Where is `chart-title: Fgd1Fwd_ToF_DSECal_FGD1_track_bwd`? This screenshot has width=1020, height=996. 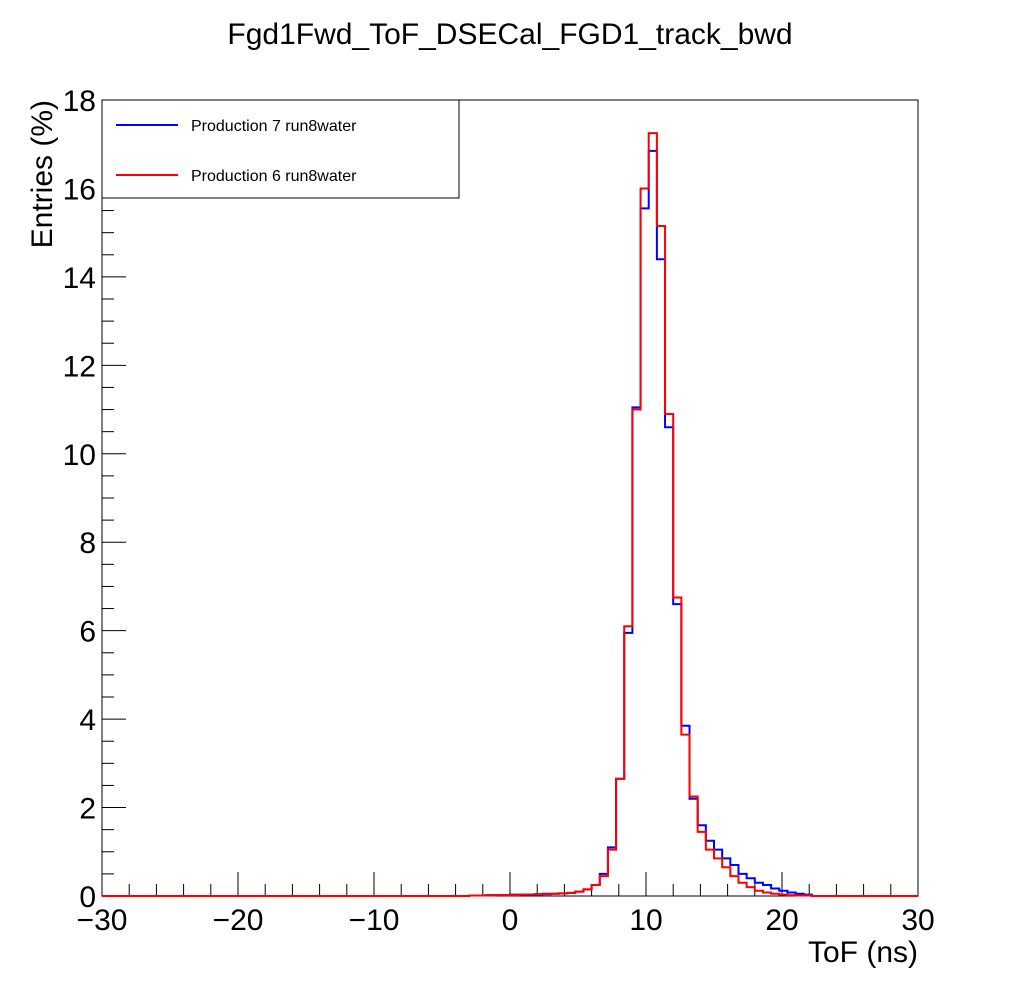 chart-title: Fgd1Fwd_ToF_DSECal_FGD1_track_bwd is located at coordinates (509, 34).